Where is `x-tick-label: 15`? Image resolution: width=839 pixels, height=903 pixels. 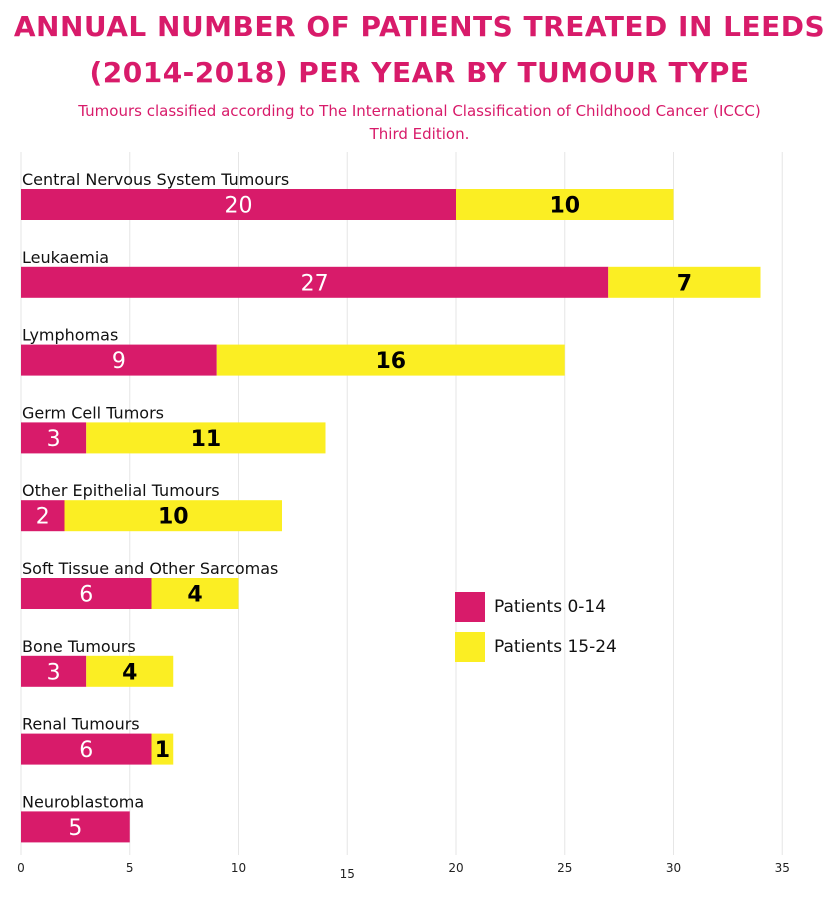
x-tick-label: 15 is located at coordinates (347, 874).